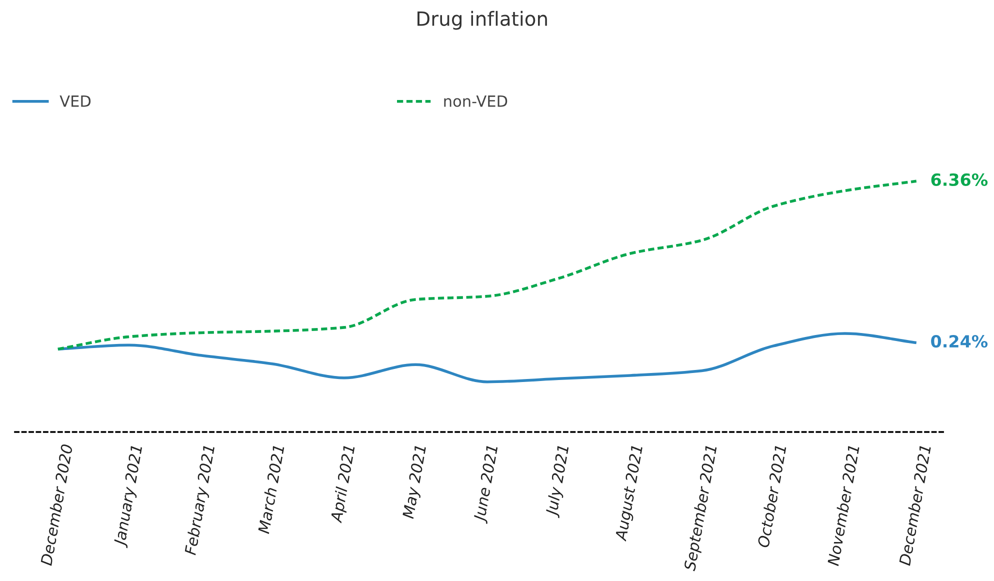  What do you see at coordinates (344, 484) in the screenshot?
I see `x-tick-label: April 2021` at bounding box center [344, 484].